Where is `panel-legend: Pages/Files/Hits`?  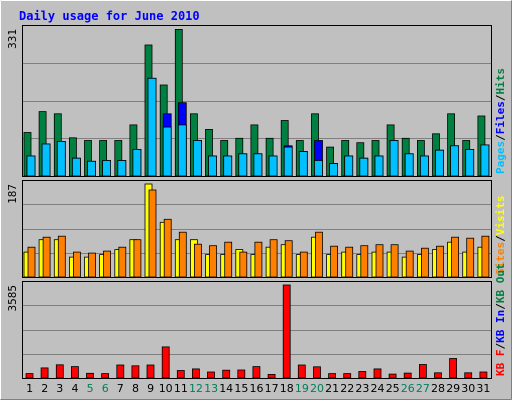 panel-legend: Pages/Files/Hits is located at coordinates (500, 121).